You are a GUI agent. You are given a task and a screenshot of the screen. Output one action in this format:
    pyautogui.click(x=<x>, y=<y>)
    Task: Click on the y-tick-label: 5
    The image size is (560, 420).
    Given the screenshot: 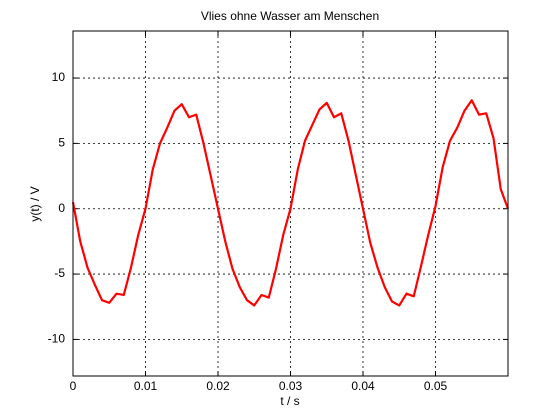 What is the action you would take?
    pyautogui.click(x=61, y=143)
    